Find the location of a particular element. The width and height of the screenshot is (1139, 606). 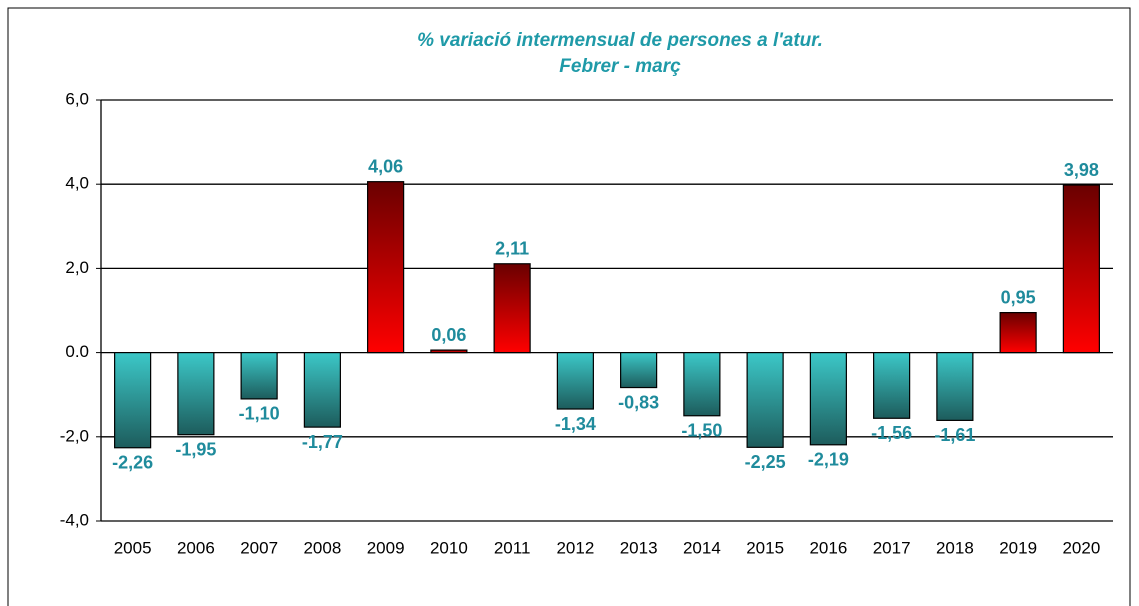

x-tick-label: 2015 is located at coordinates (765, 547).